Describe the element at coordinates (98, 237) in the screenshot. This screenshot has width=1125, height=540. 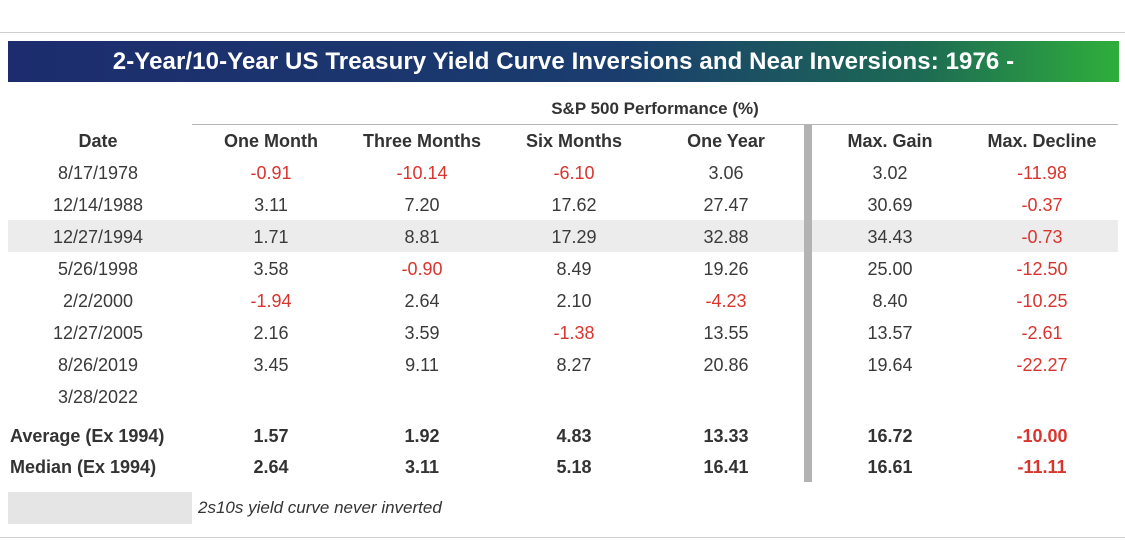
I see `date-cell: 12/27/1994` at that location.